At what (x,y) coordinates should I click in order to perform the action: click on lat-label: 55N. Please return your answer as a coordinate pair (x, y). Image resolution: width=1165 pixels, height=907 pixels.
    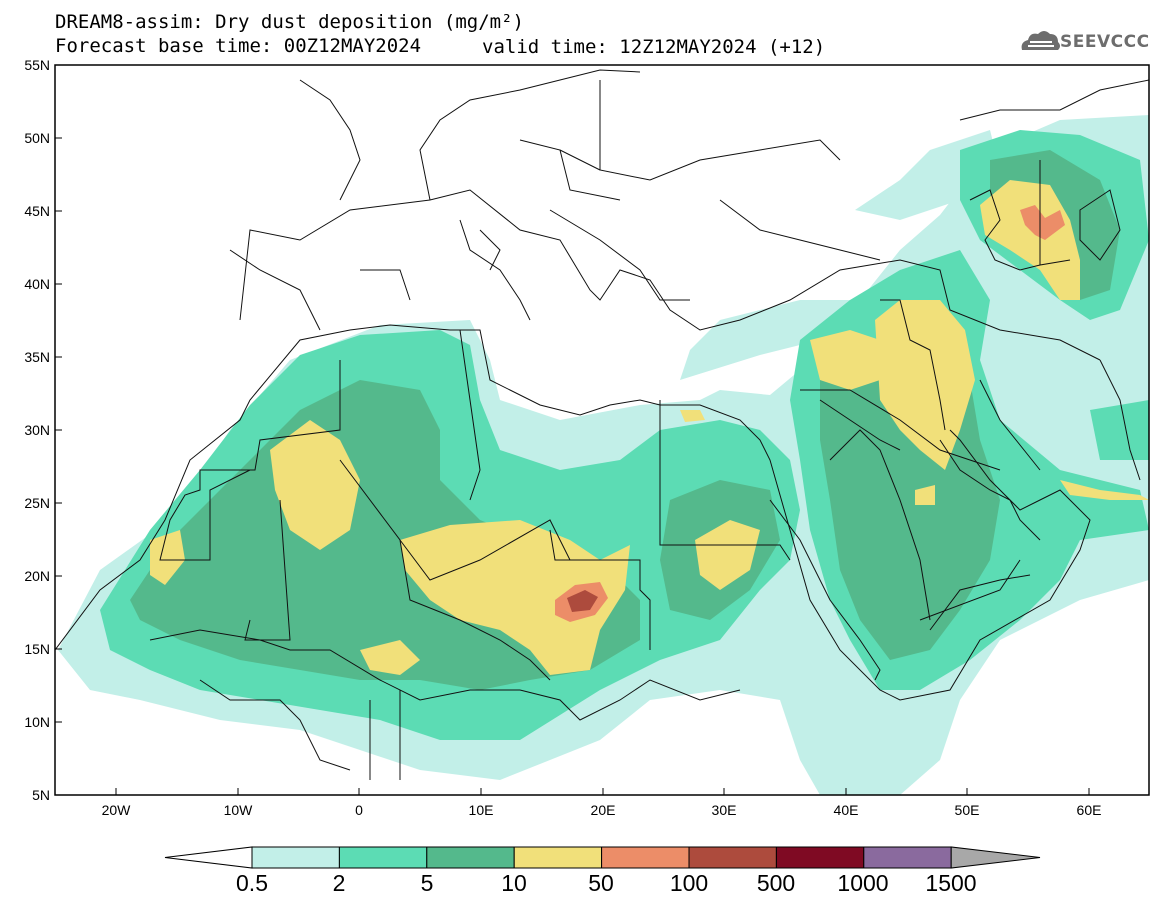
    Looking at the image, I should click on (37, 65).